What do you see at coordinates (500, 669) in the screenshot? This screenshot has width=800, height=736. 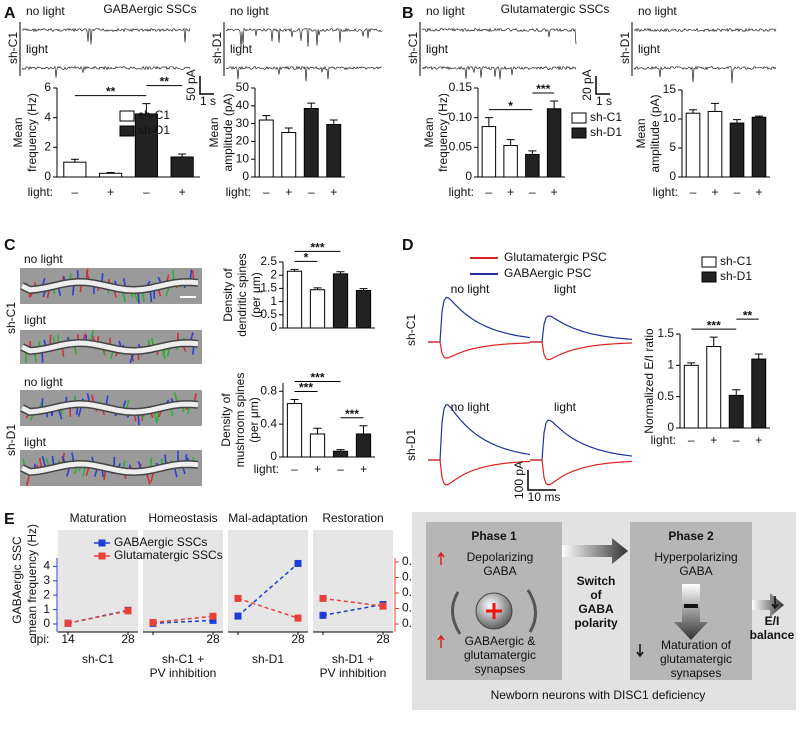 I see `synapses-text: synapses` at bounding box center [500, 669].